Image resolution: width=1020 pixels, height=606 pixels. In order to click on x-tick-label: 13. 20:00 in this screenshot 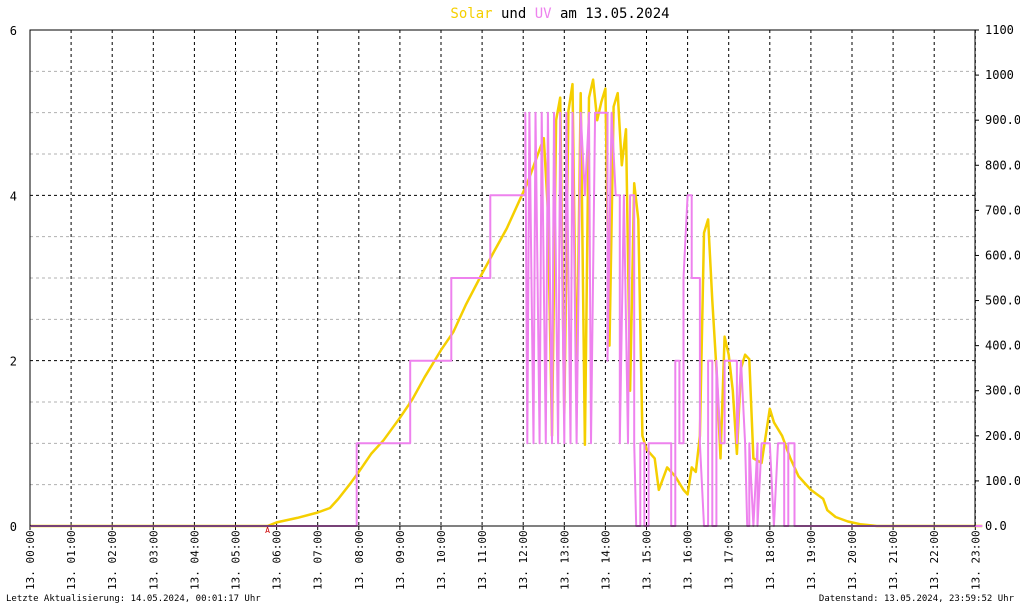, I will do `click(852, 560)`.